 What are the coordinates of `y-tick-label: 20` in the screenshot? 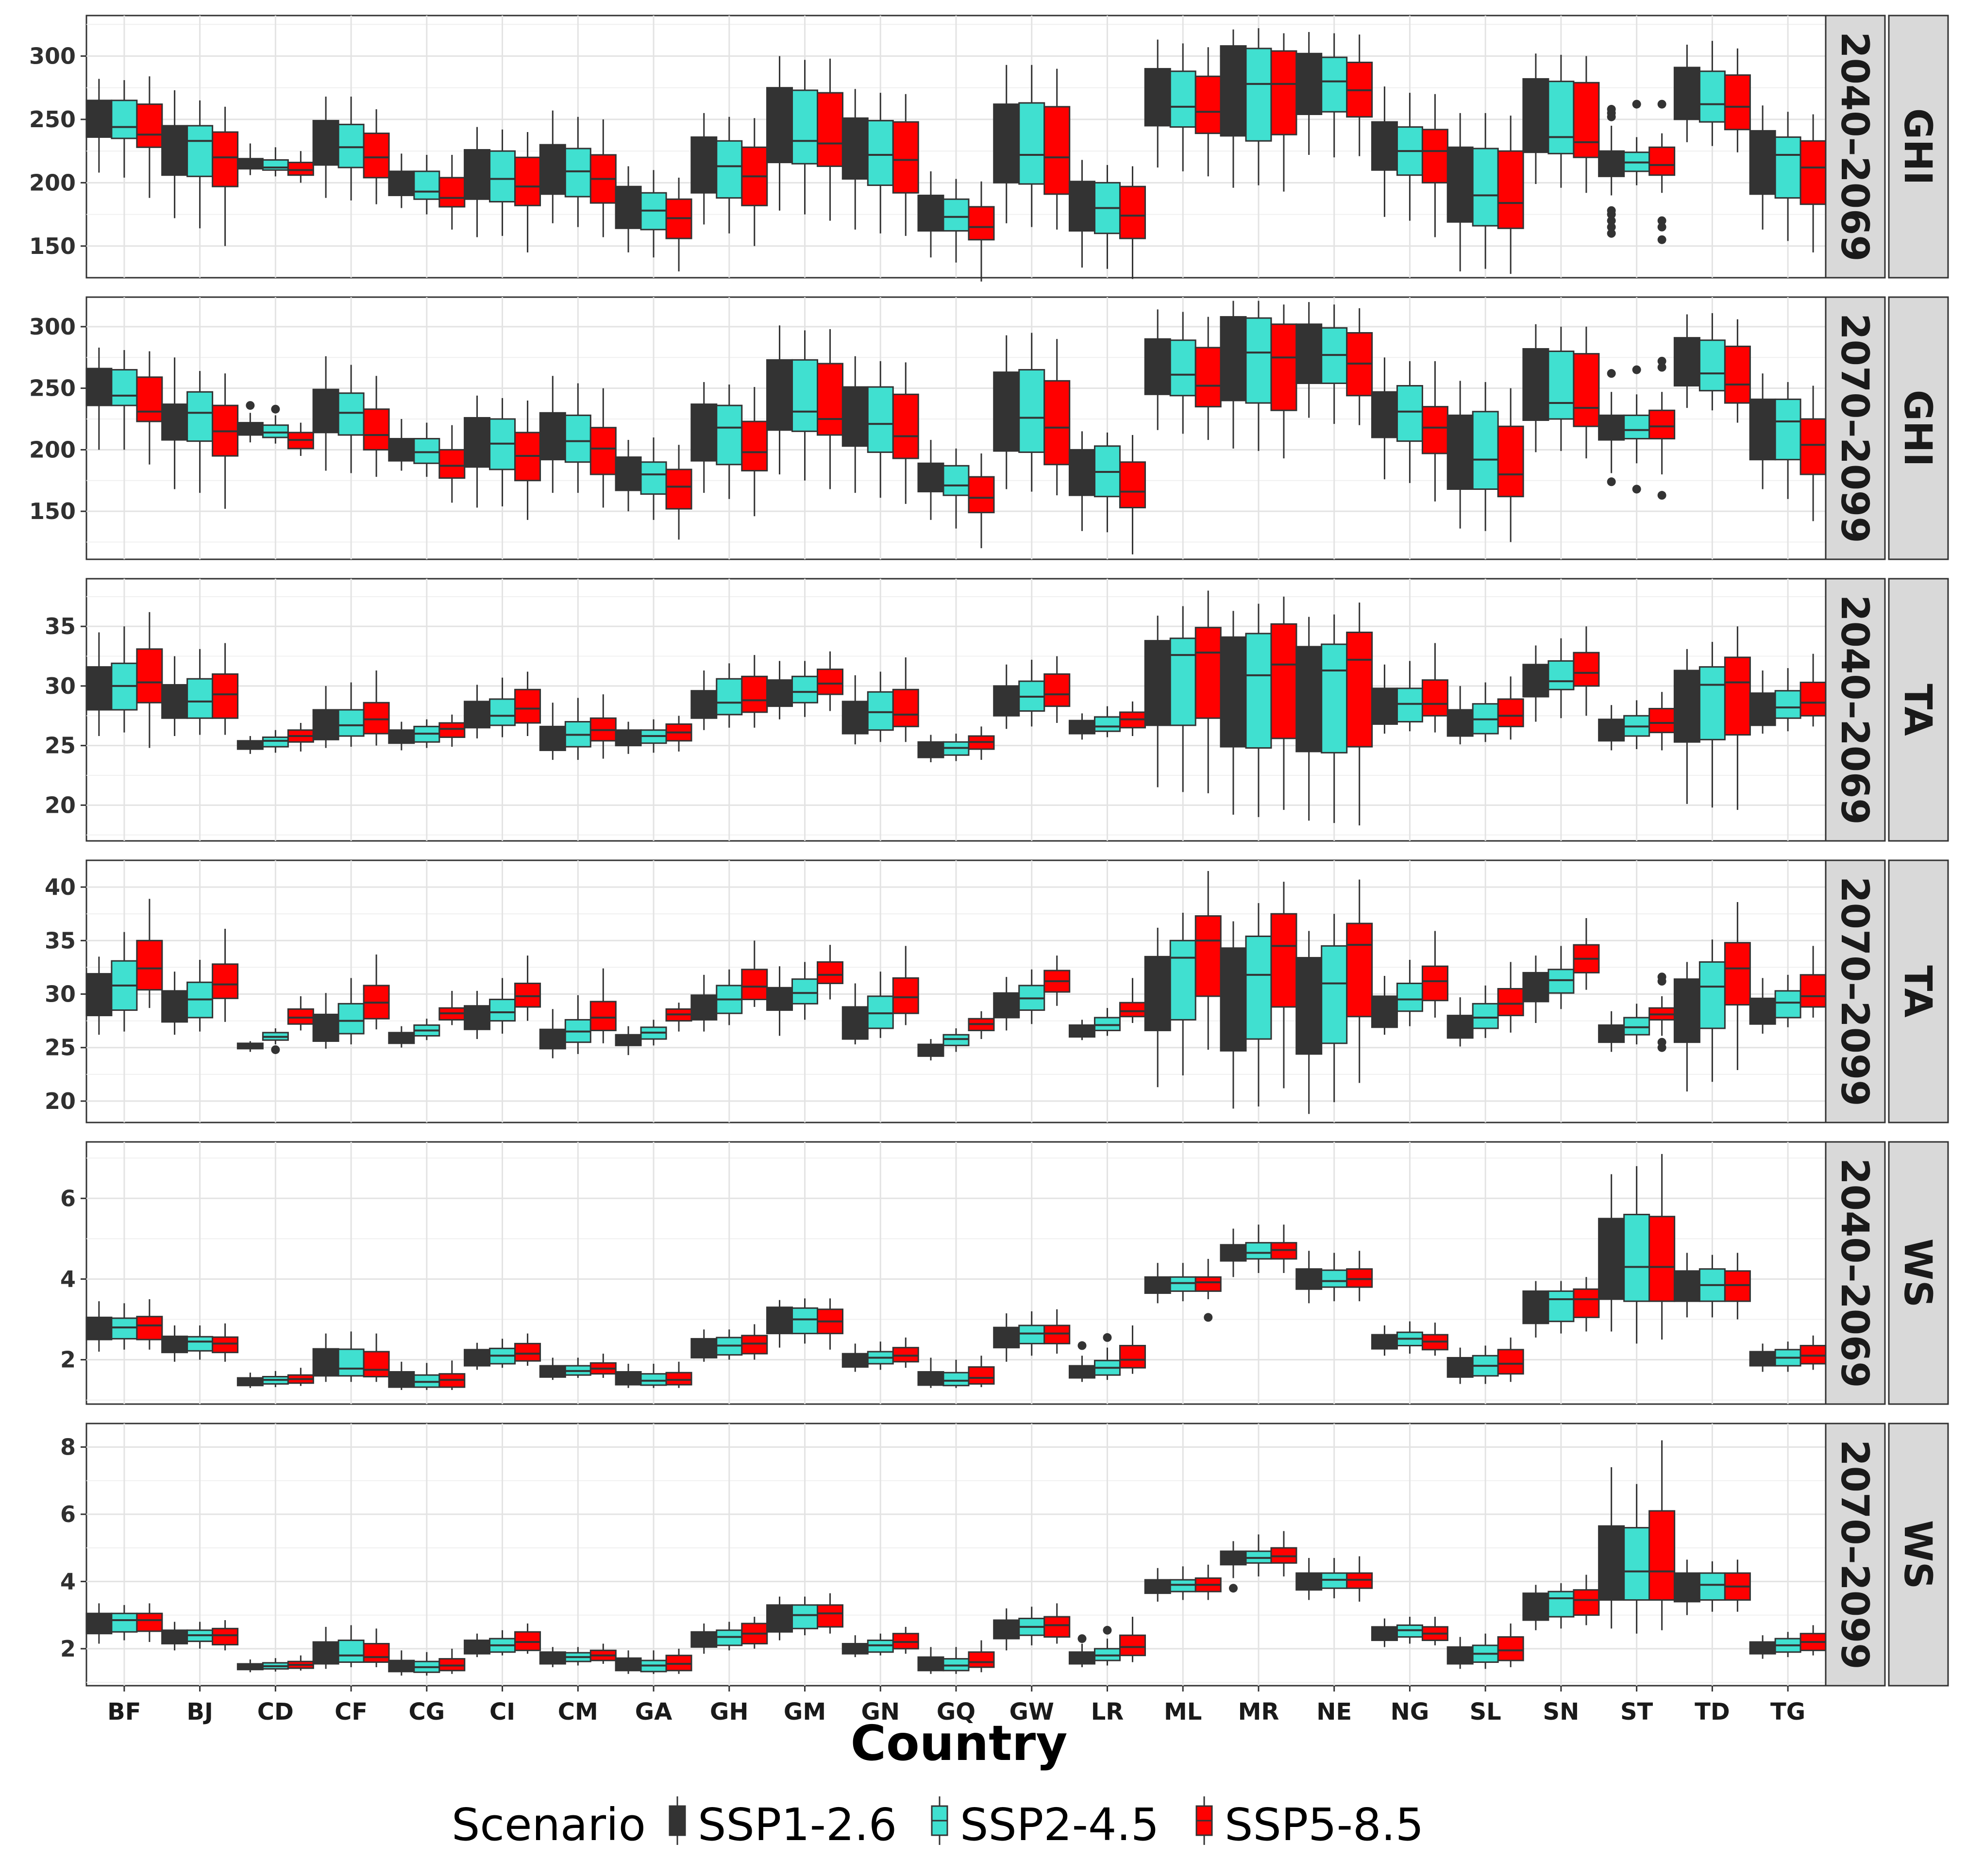 It's located at (60, 1101).